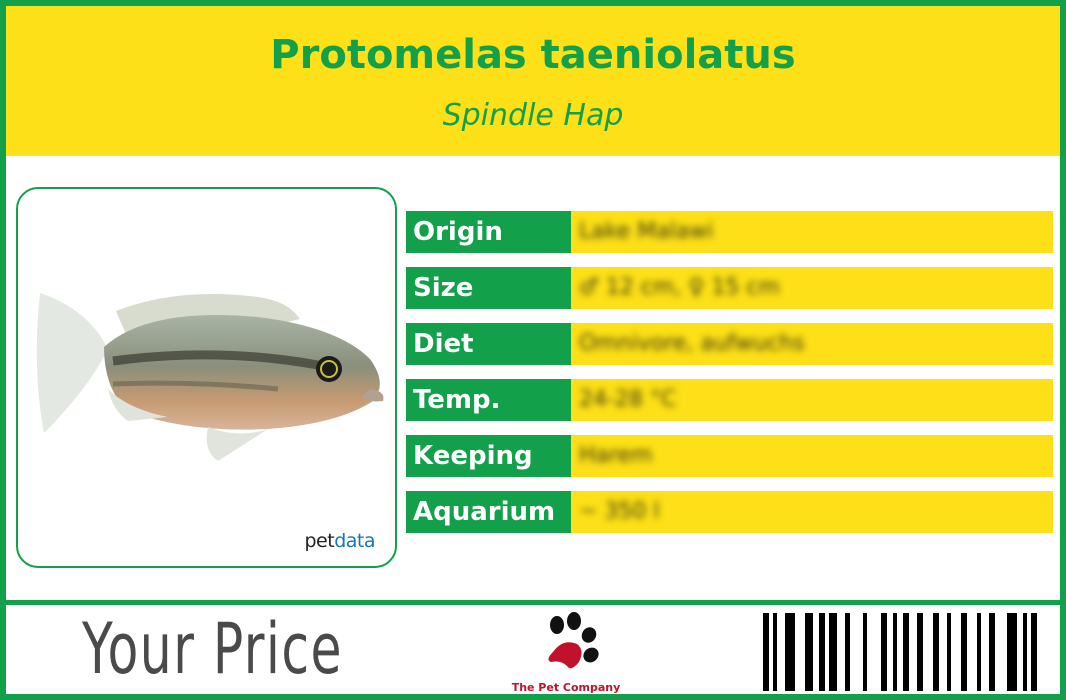 This screenshot has height=700, width=1066. What do you see at coordinates (319, 541) in the screenshot?
I see `watermark-pet: pet` at bounding box center [319, 541].